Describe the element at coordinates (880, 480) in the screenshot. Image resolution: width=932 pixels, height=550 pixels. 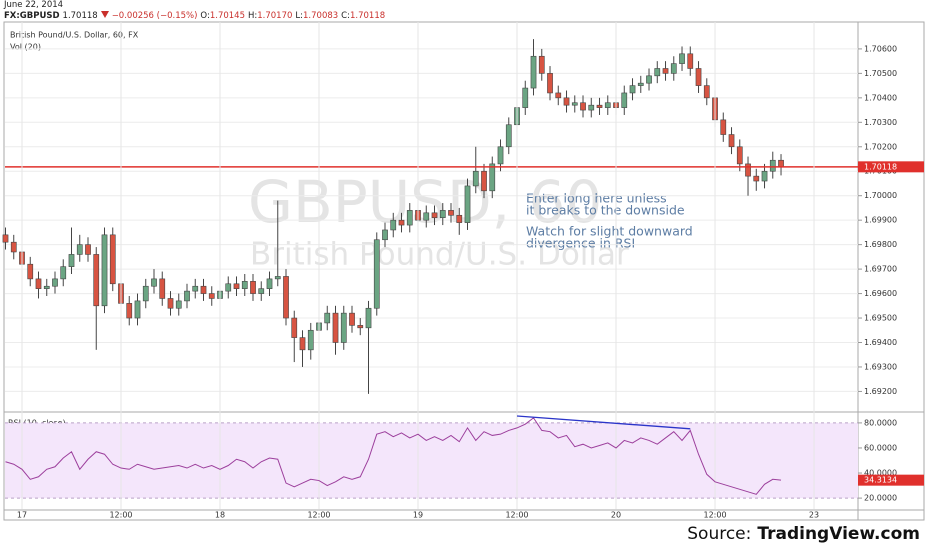
I see `last-value-label: 34.3134` at that location.